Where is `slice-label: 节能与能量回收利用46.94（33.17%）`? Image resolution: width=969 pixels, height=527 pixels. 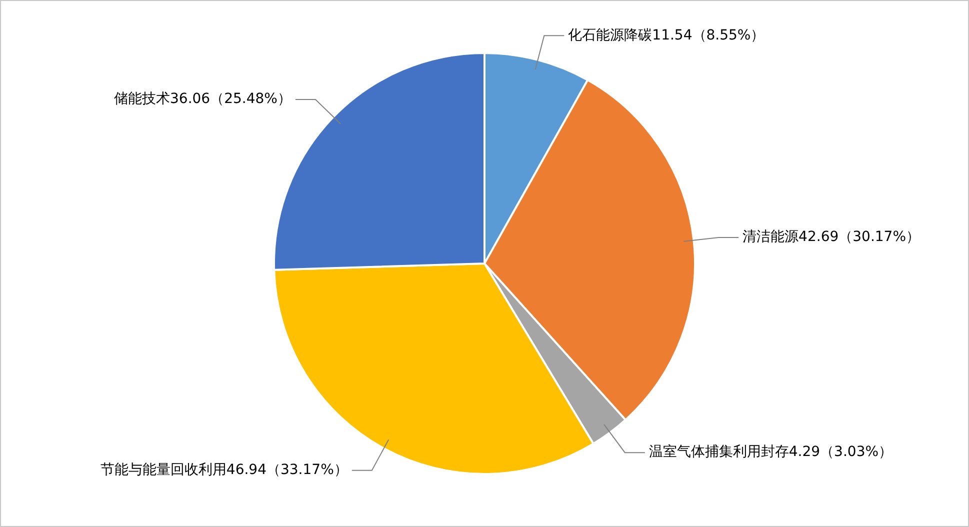 slice-label: 节能与能量回收利用46.94（33.17%） is located at coordinates (224, 470).